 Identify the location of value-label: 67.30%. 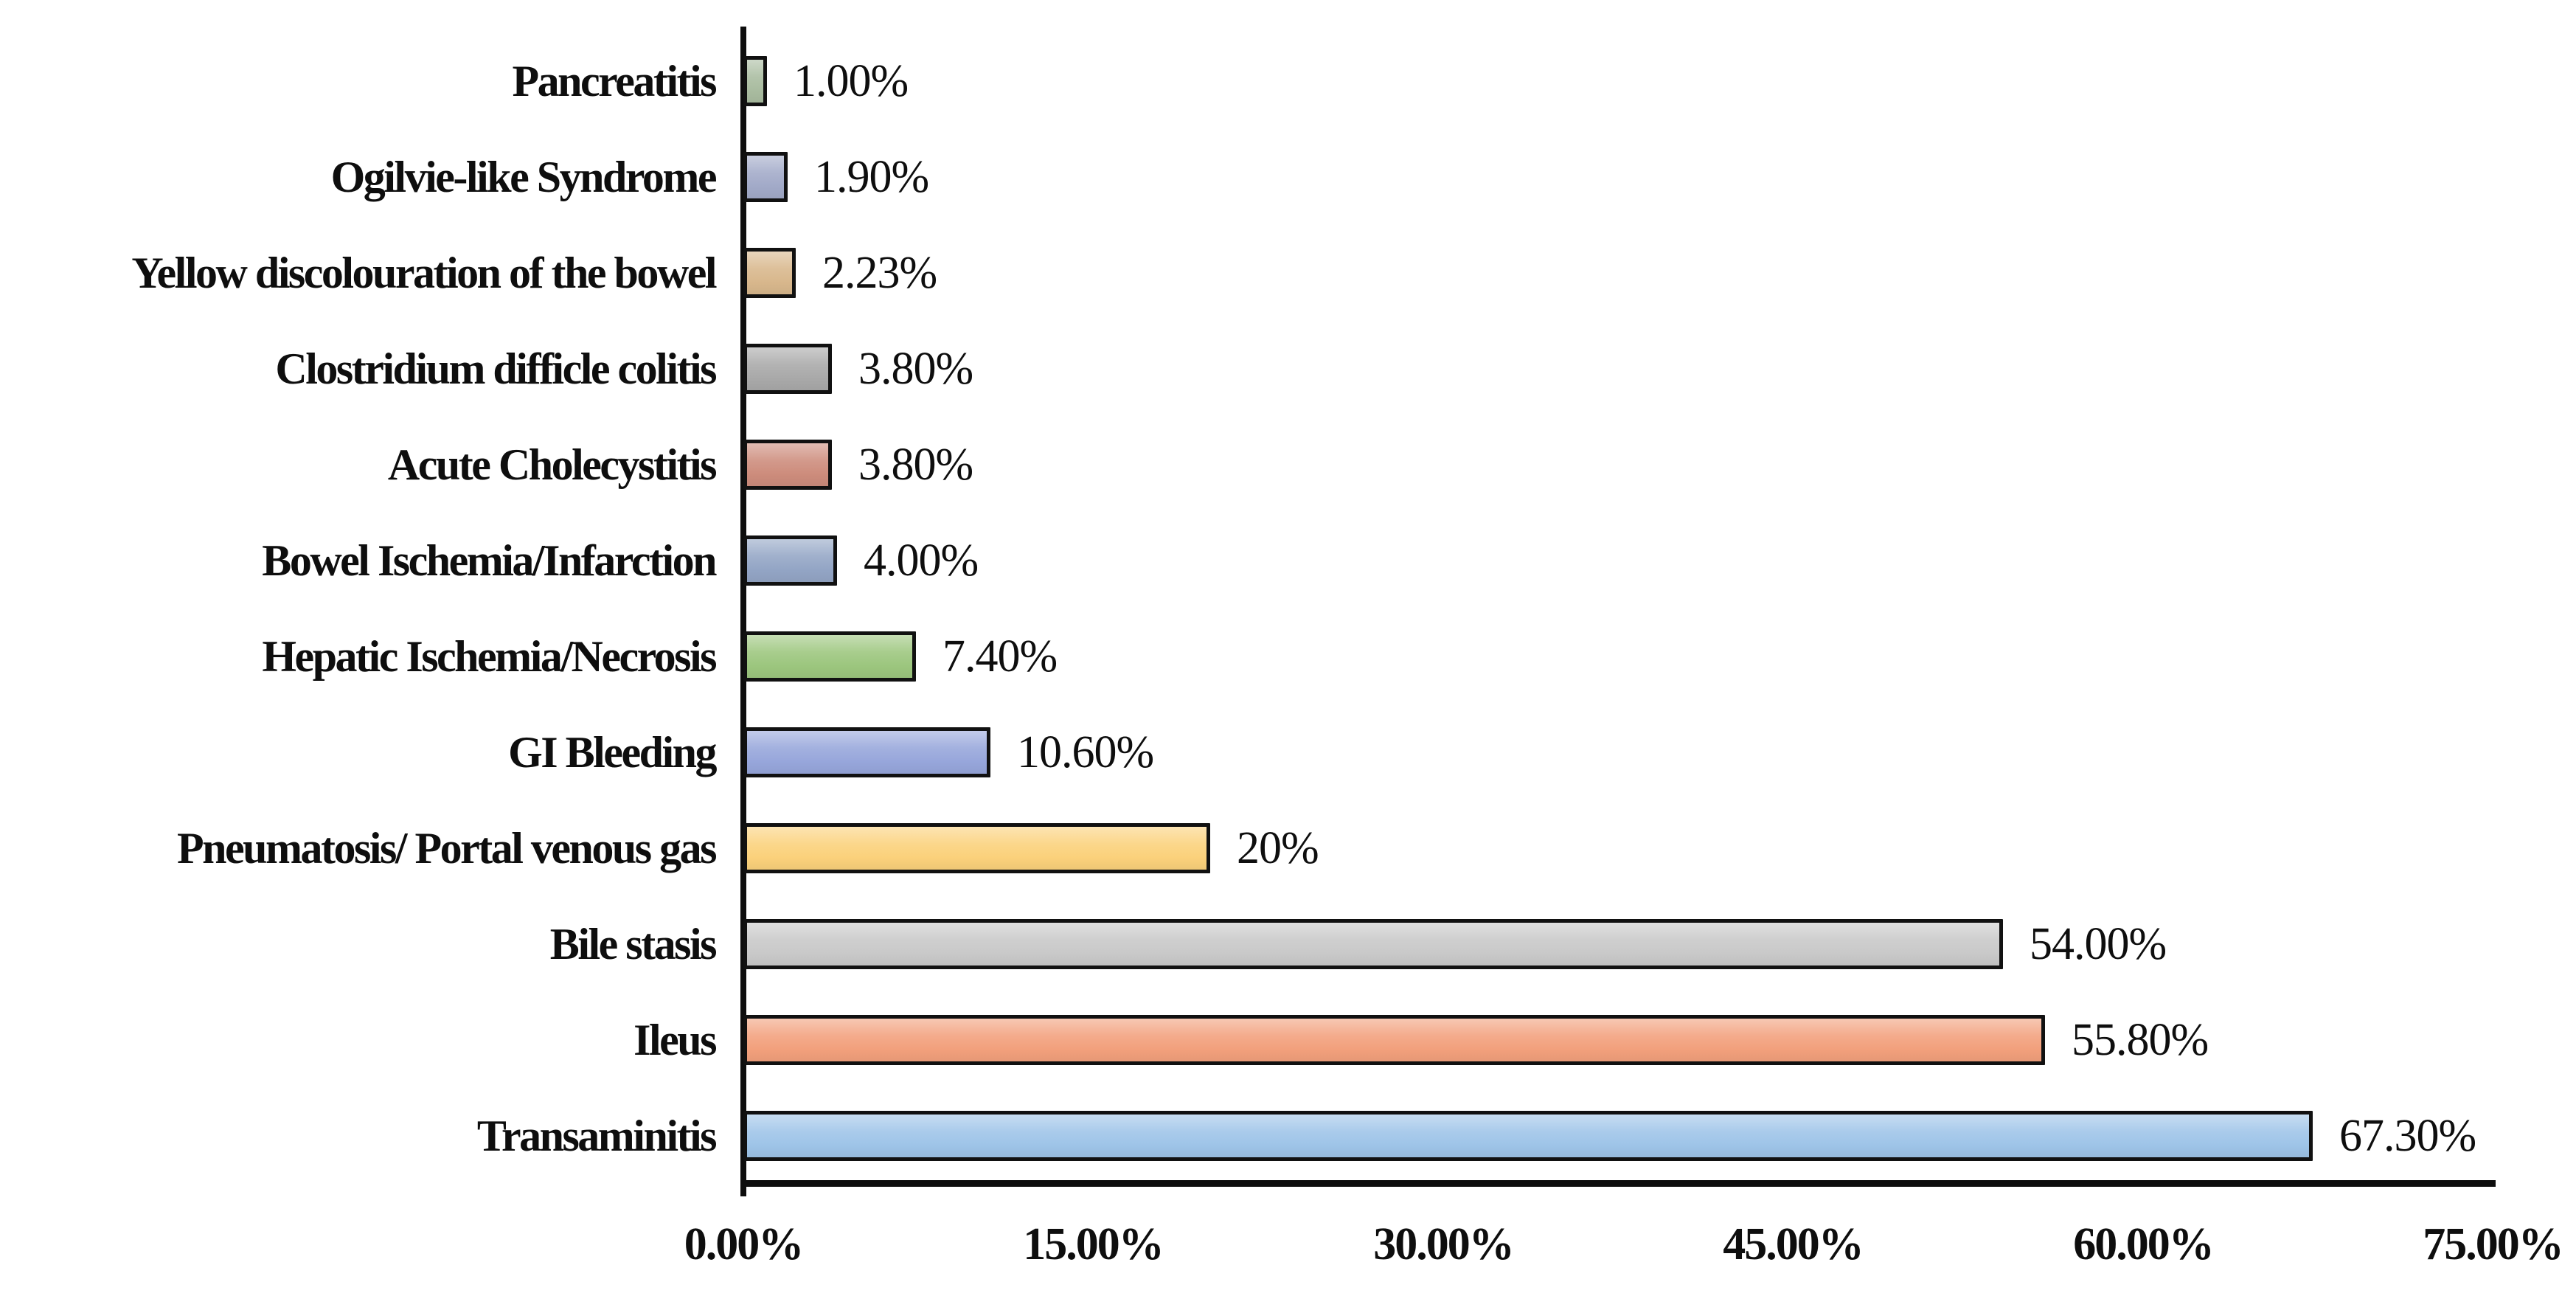
(2407, 1135).